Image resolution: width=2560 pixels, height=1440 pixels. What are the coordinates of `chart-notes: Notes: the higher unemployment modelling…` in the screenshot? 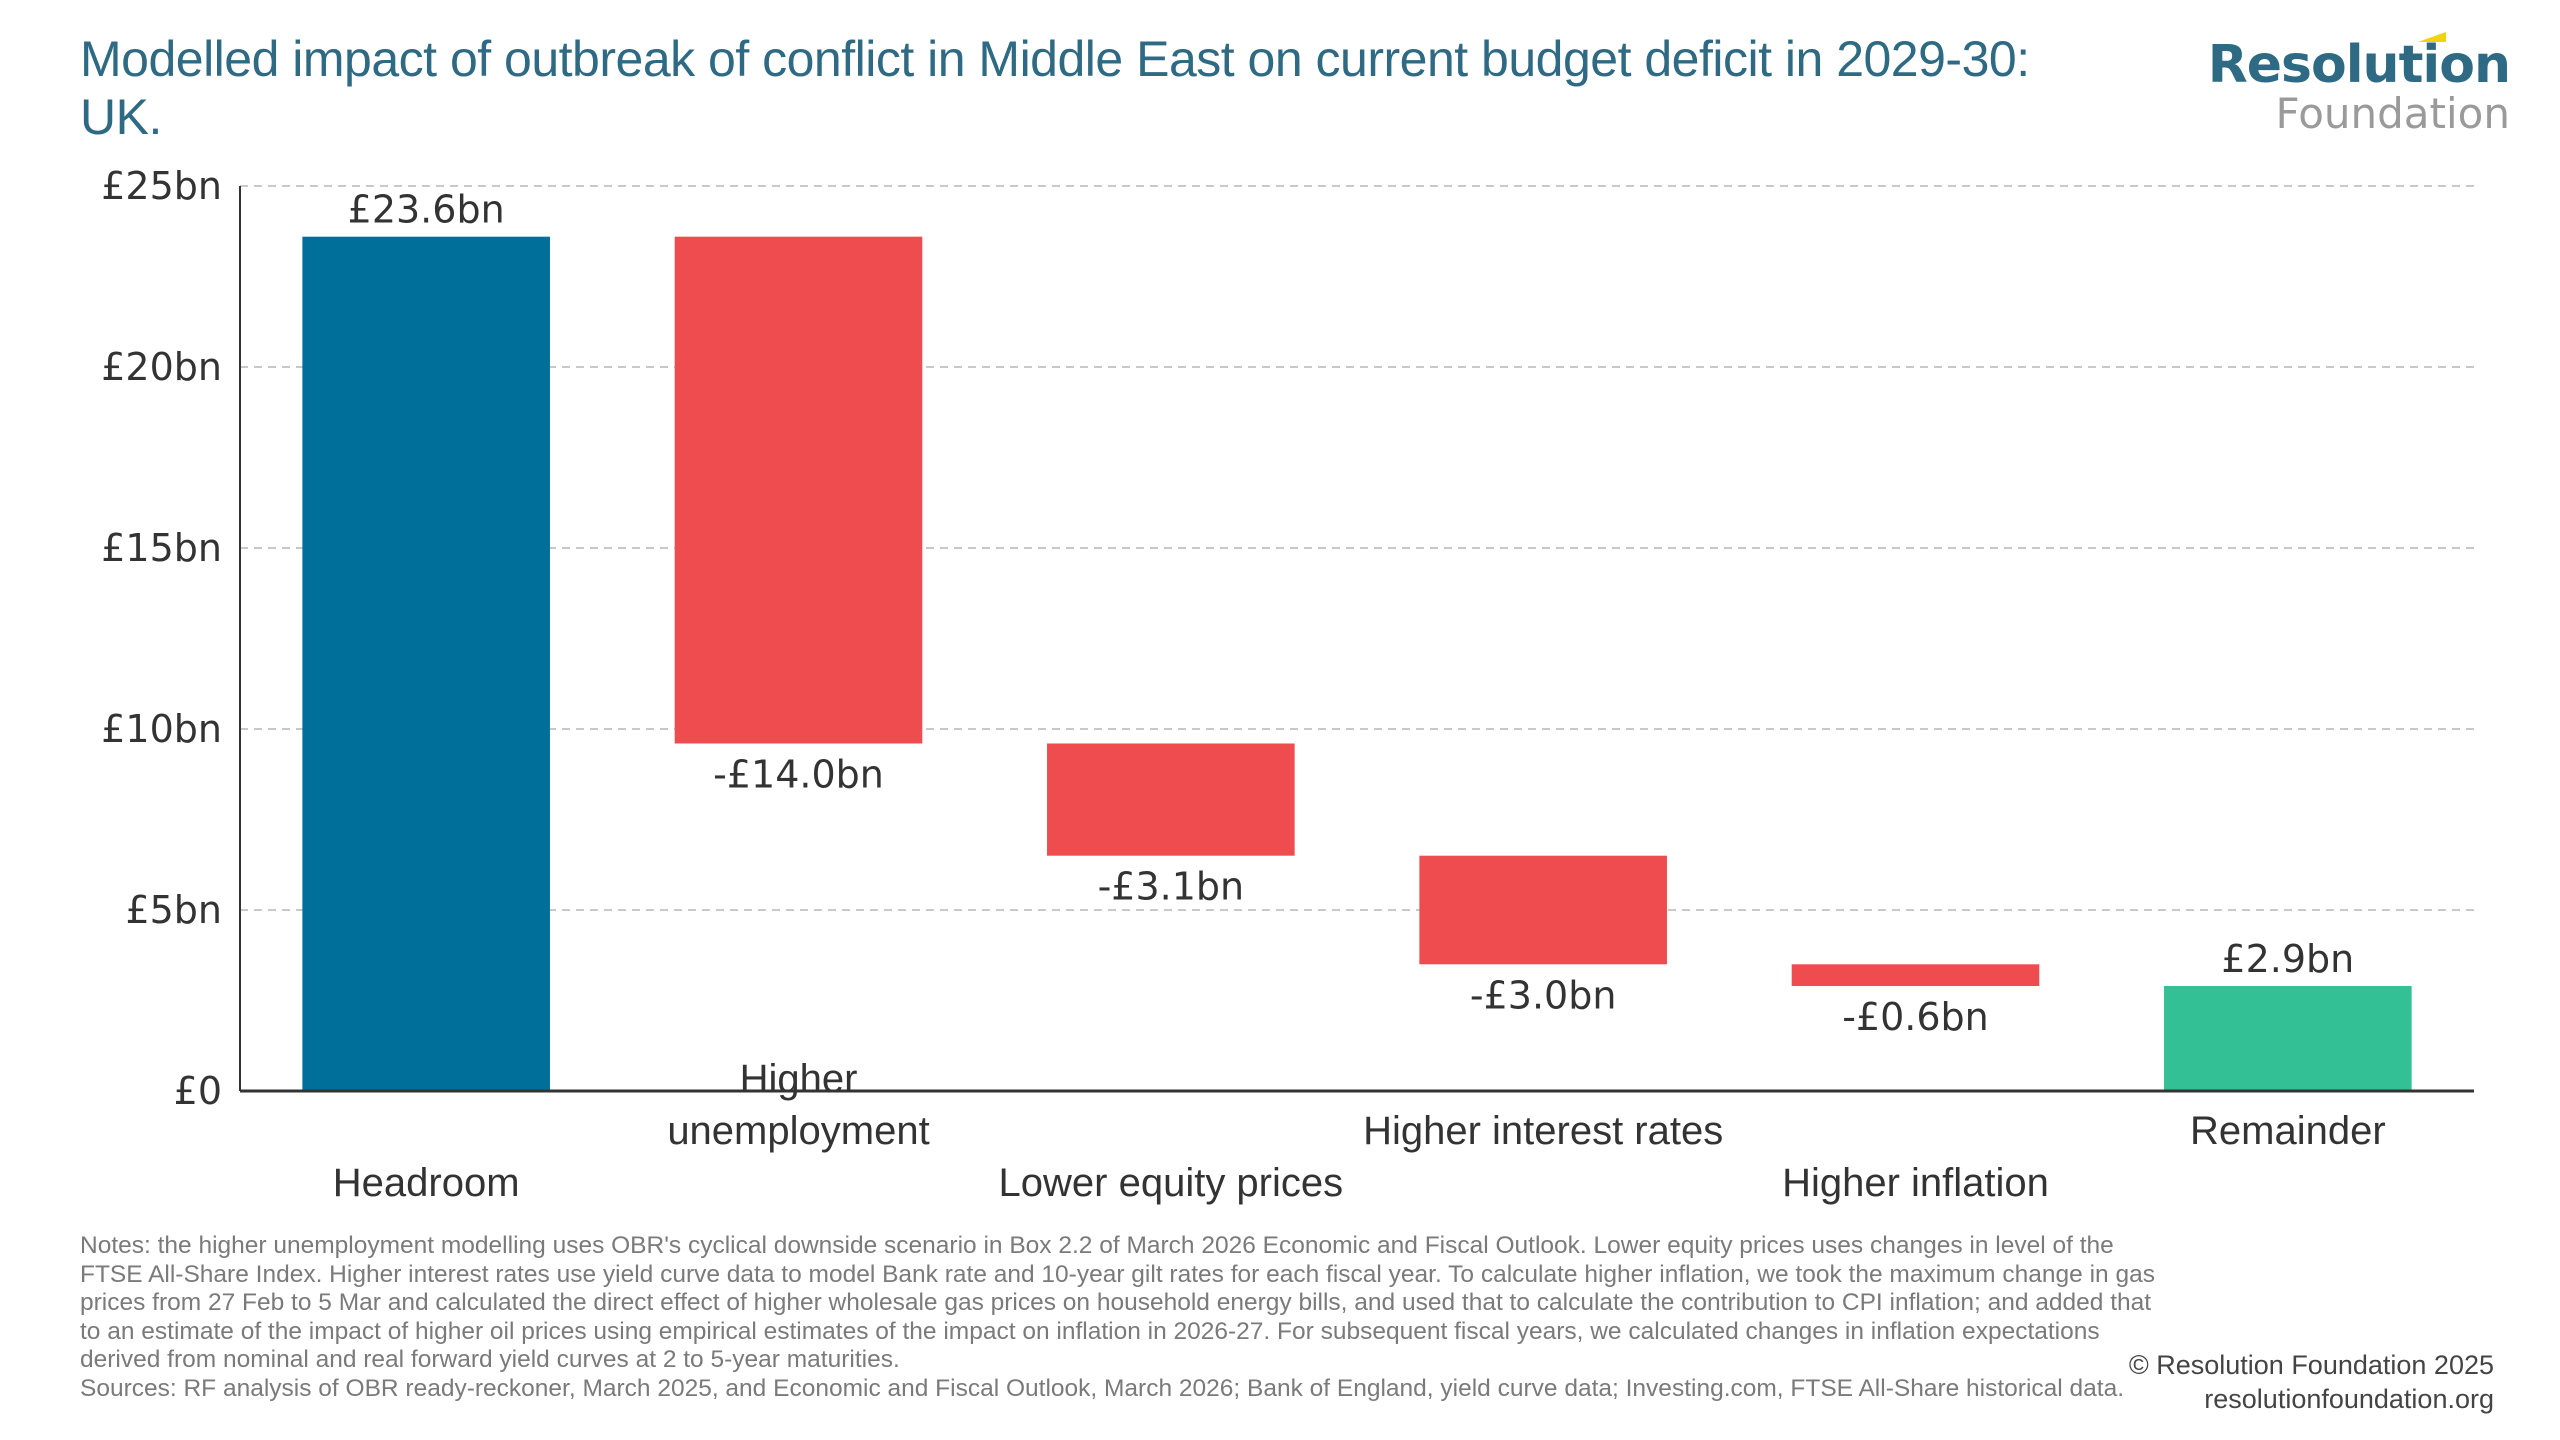 It's located at (1120, 1317).